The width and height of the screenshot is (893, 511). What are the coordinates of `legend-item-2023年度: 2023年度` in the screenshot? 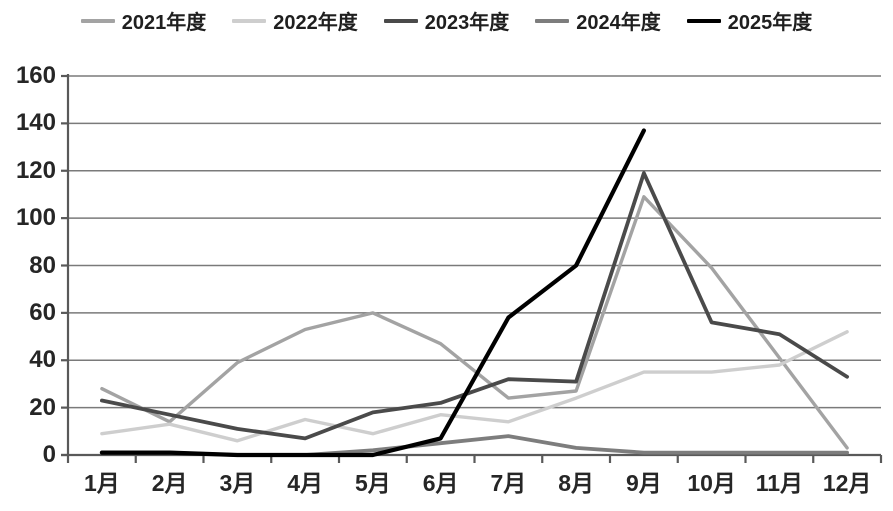 It's located at (446, 20).